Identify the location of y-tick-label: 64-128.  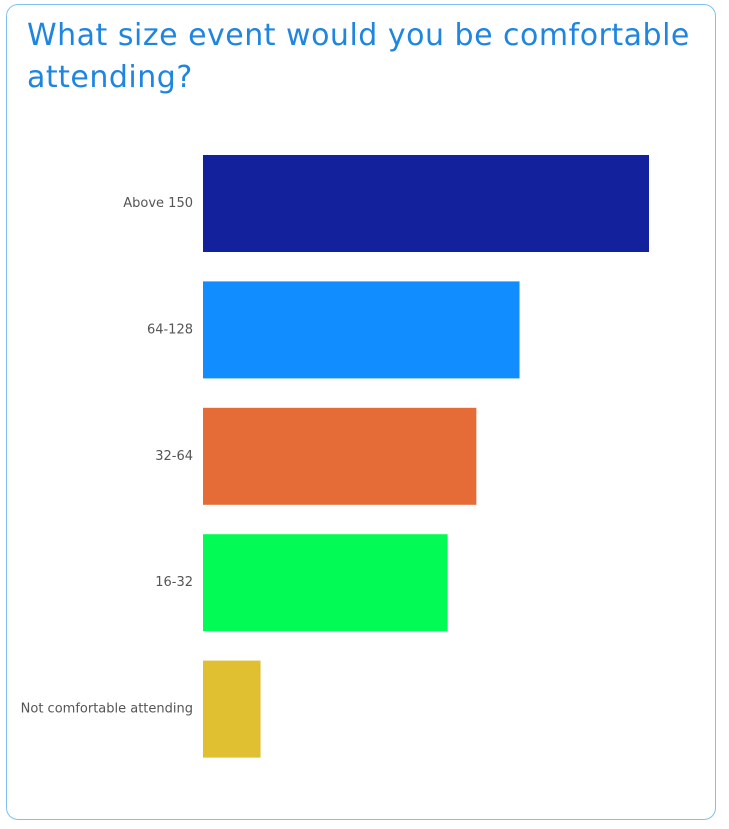
(170, 329).